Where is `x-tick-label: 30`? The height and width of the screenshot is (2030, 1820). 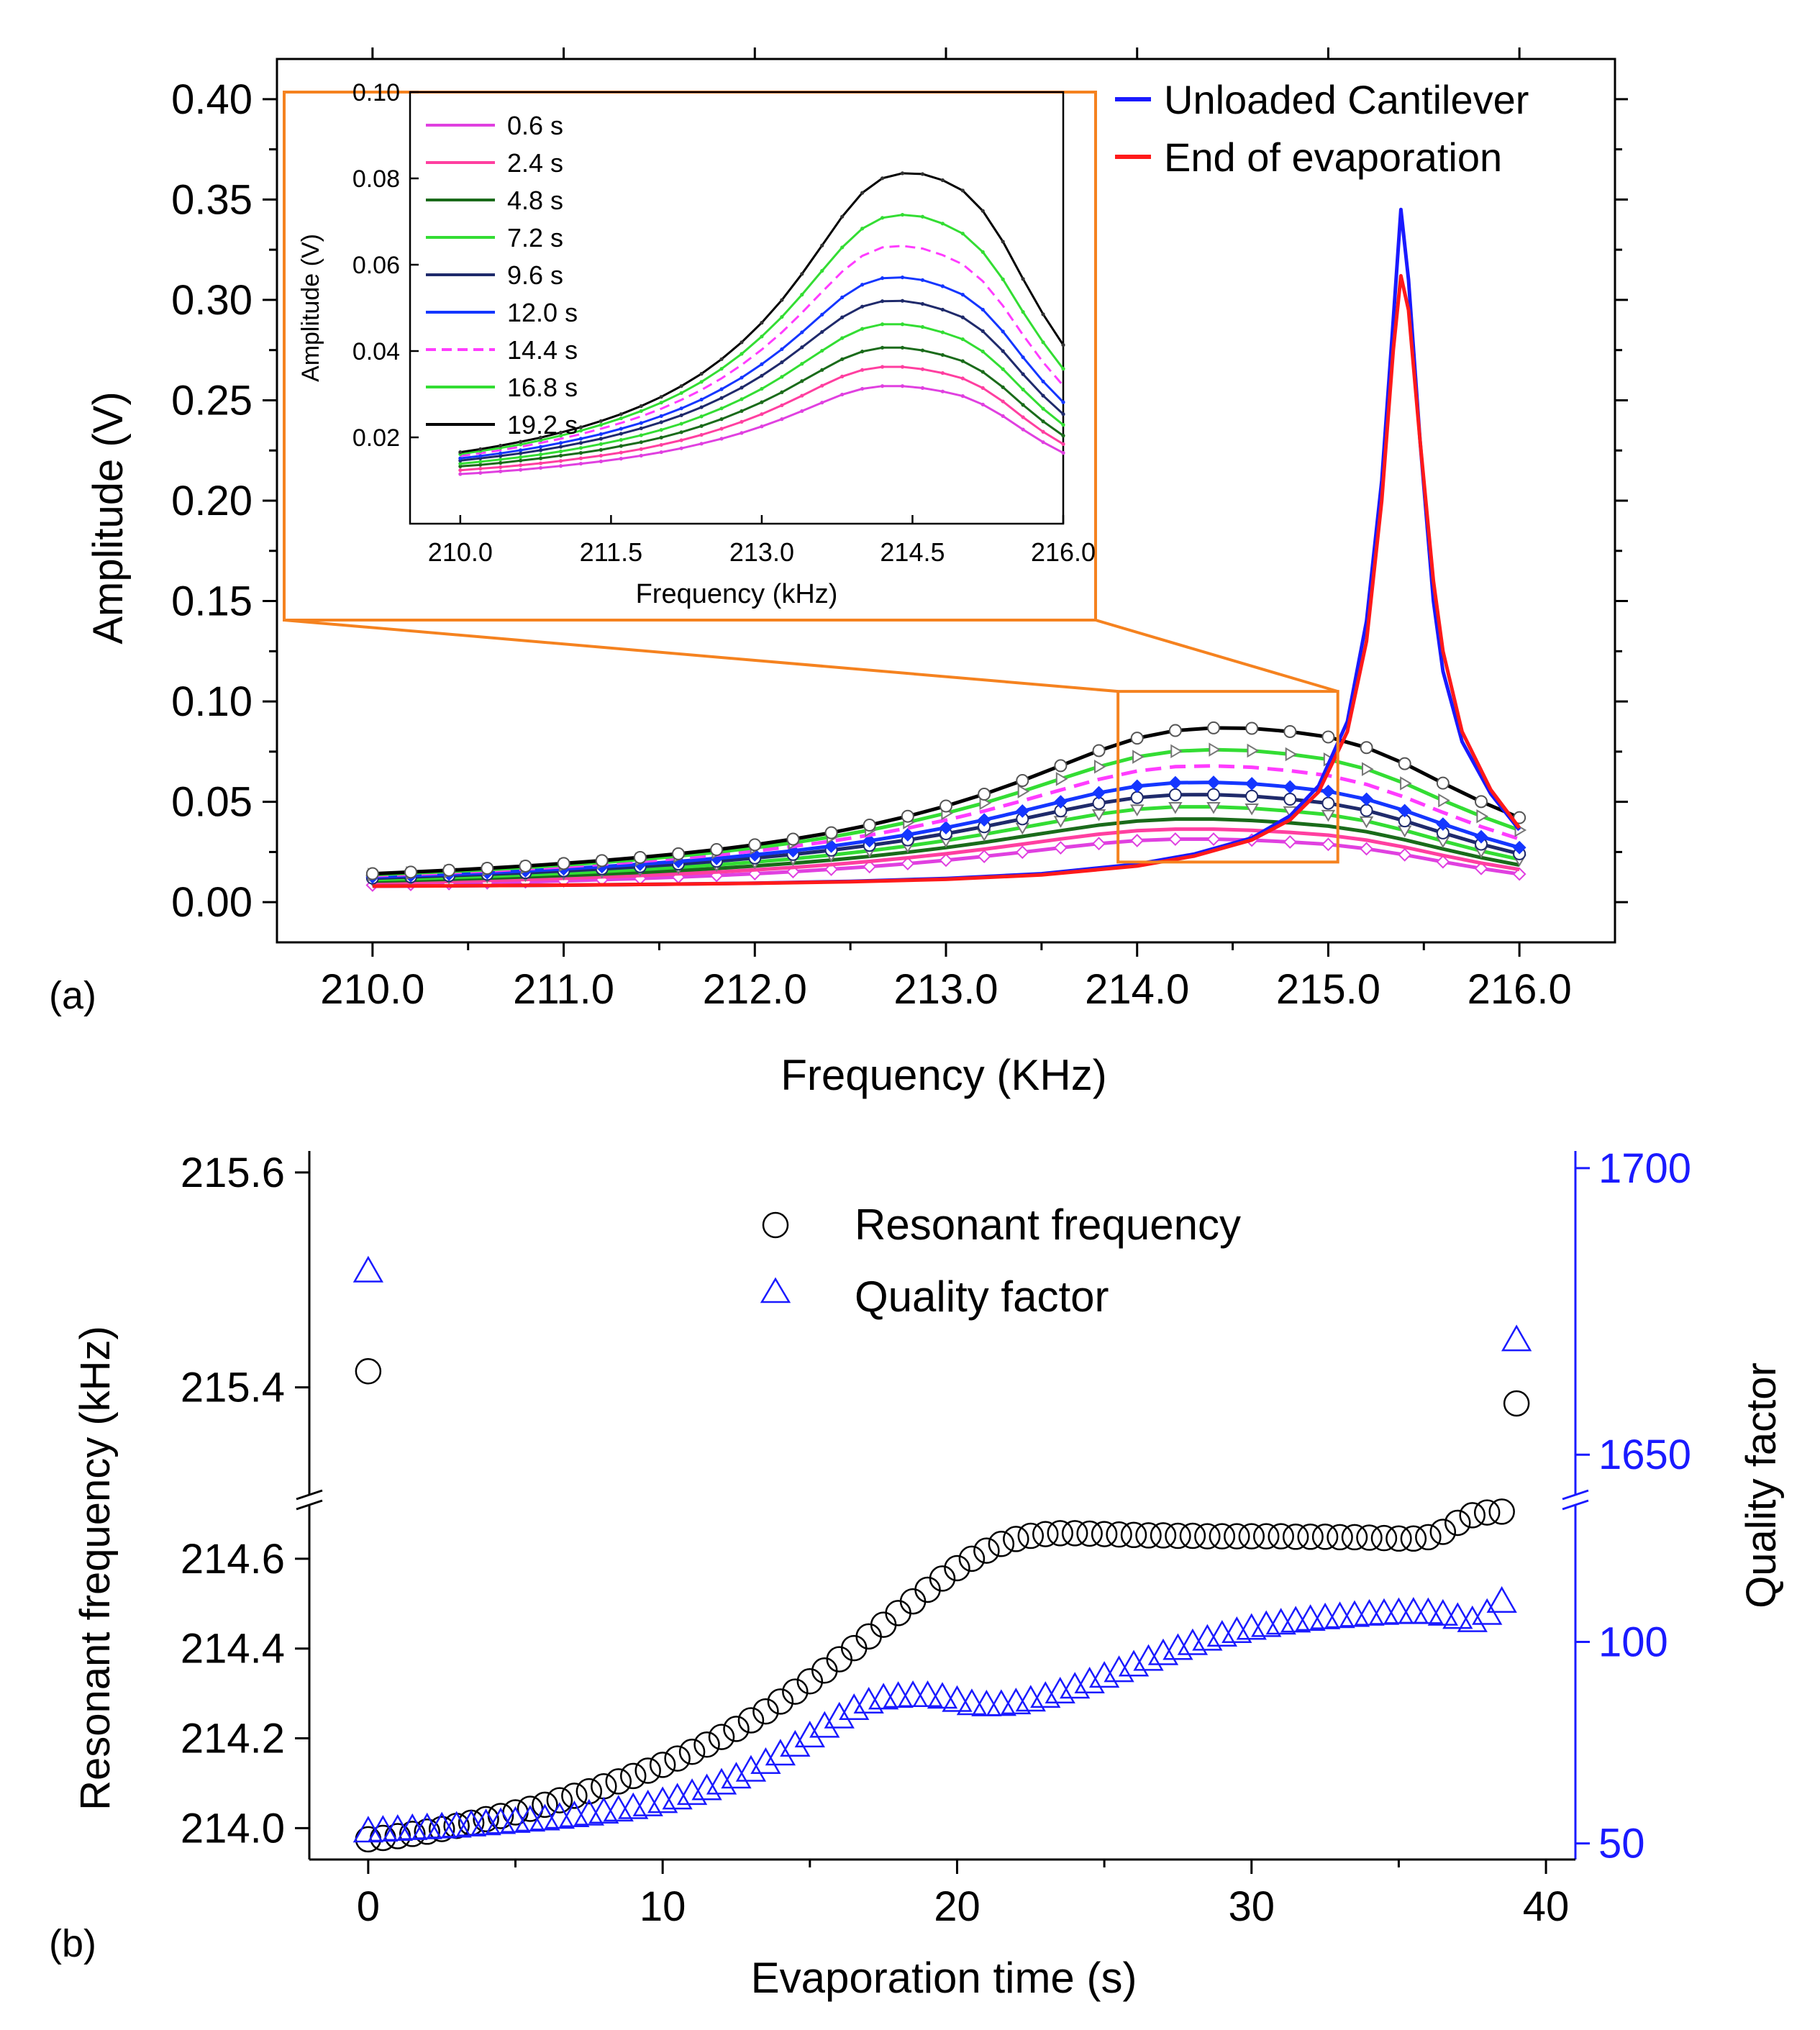
x-tick-label: 30 is located at coordinates (1252, 1906).